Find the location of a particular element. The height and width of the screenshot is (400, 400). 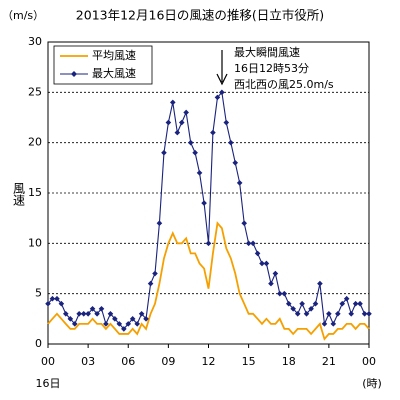

x-tick-label: 03 is located at coordinates (88, 361).